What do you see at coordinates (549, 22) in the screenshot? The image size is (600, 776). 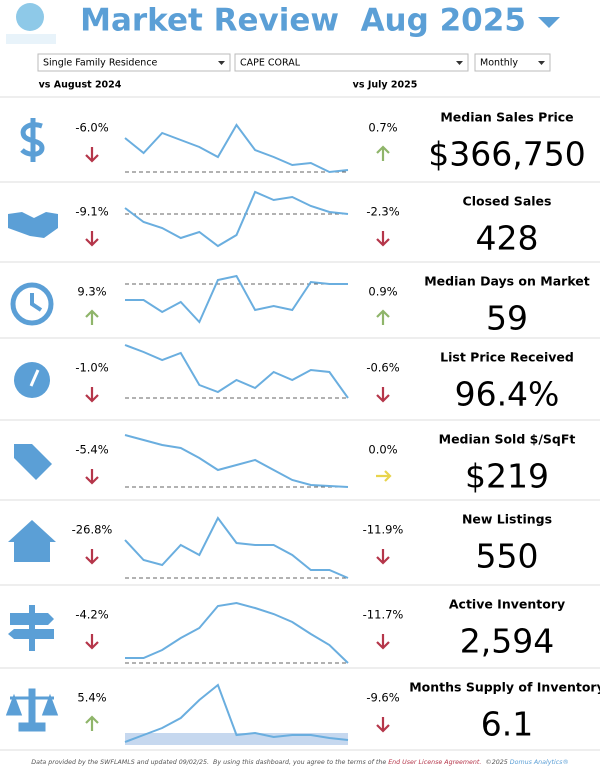 I see `period-dropdown` at bounding box center [549, 22].